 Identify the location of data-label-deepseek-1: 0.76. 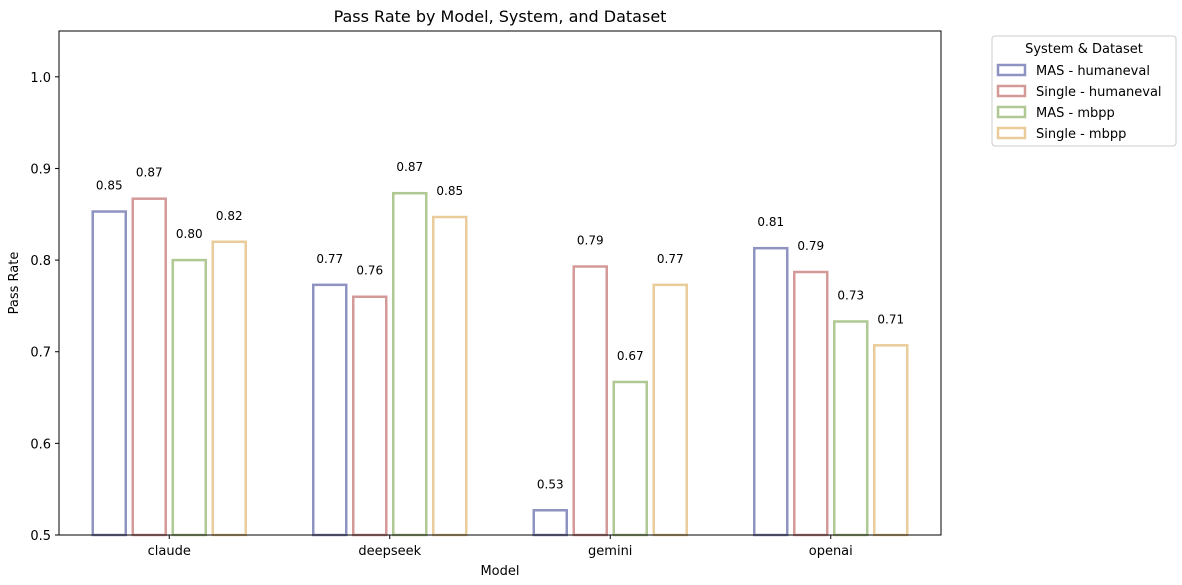
(369, 271).